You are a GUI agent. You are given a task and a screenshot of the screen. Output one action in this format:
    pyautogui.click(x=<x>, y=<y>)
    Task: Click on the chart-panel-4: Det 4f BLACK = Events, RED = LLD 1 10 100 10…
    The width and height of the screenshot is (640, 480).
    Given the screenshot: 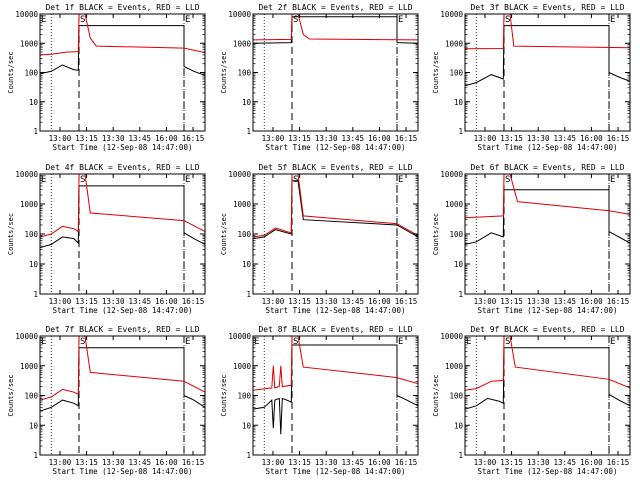 What is the action you would take?
    pyautogui.click(x=106, y=239)
    